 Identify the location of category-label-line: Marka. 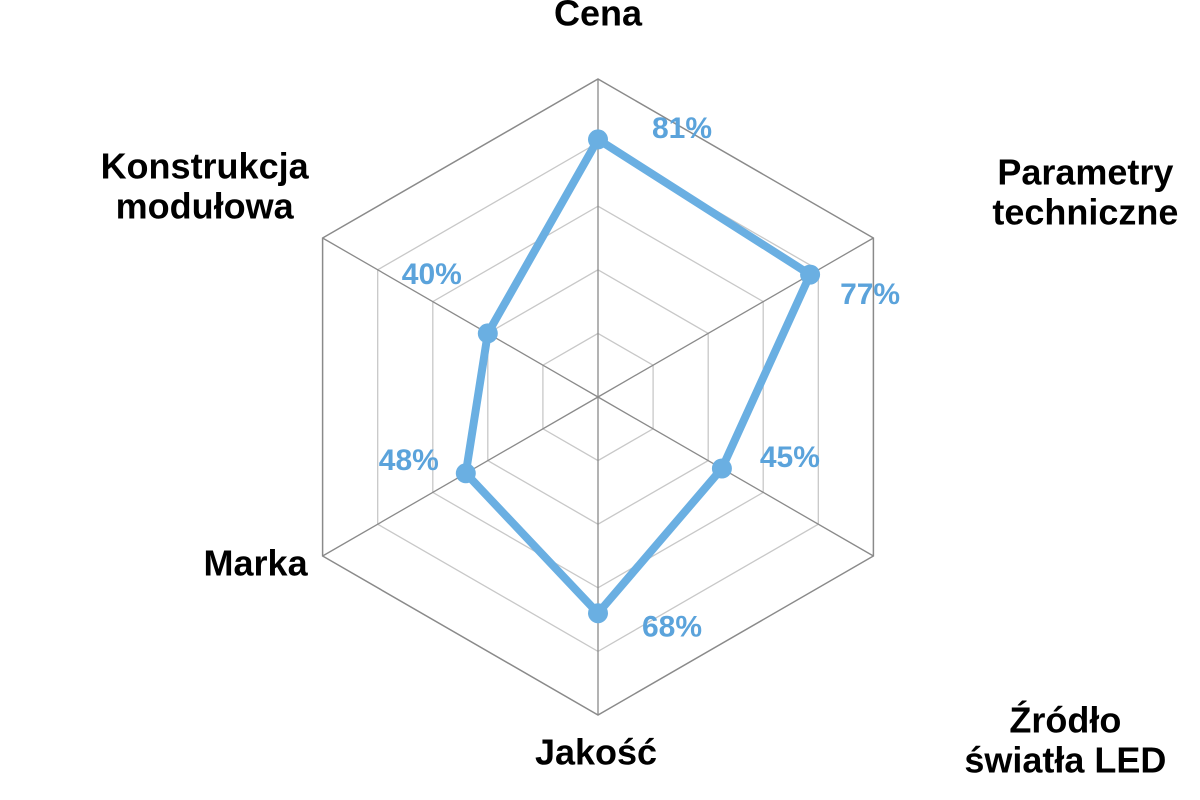
(256, 563).